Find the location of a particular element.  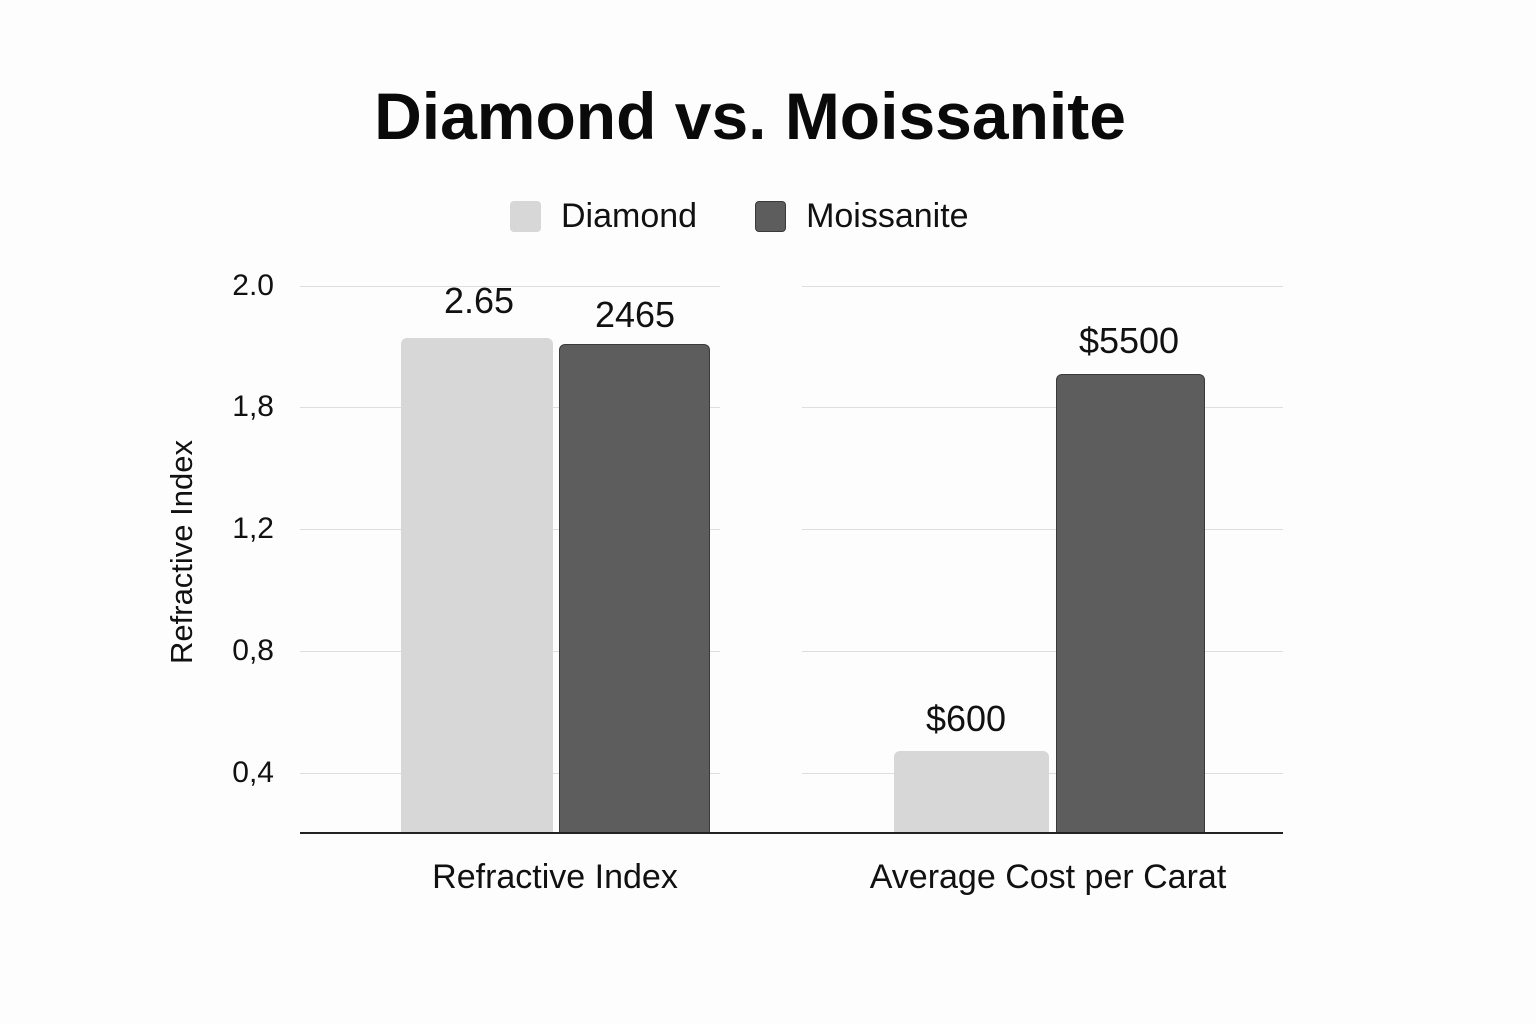

y-tick: 0,8 is located at coordinates (253, 650).